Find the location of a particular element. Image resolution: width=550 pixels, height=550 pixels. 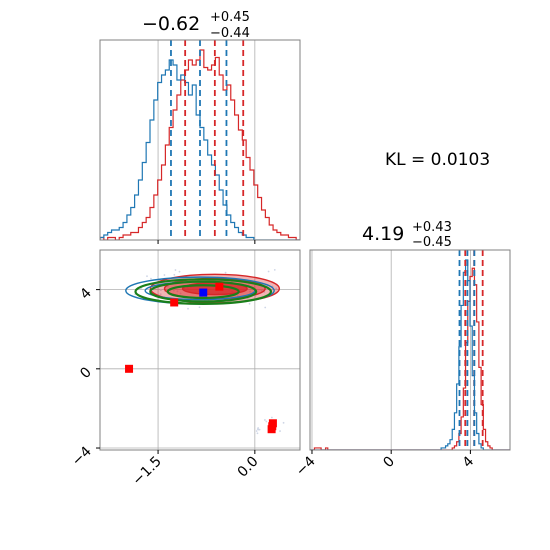

ticks-bottom-right: −4 0 4 is located at coordinates (385, 464).